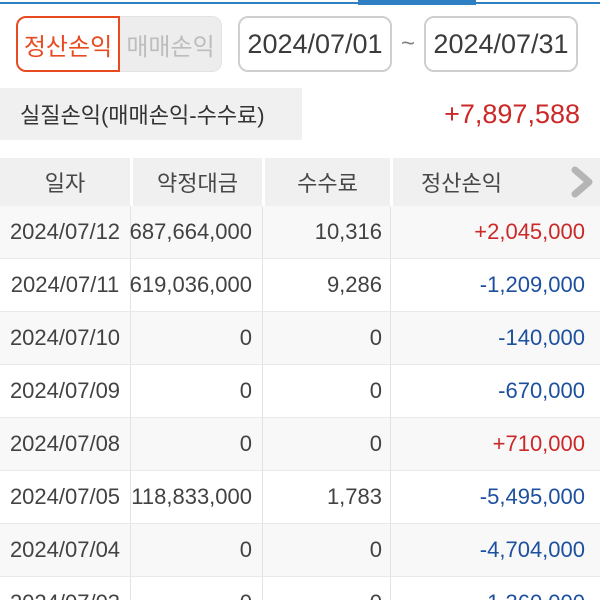 The height and width of the screenshot is (600, 600). What do you see at coordinates (512, 113) in the screenshot?
I see `net-profit-value: +7,897,588` at bounding box center [512, 113].